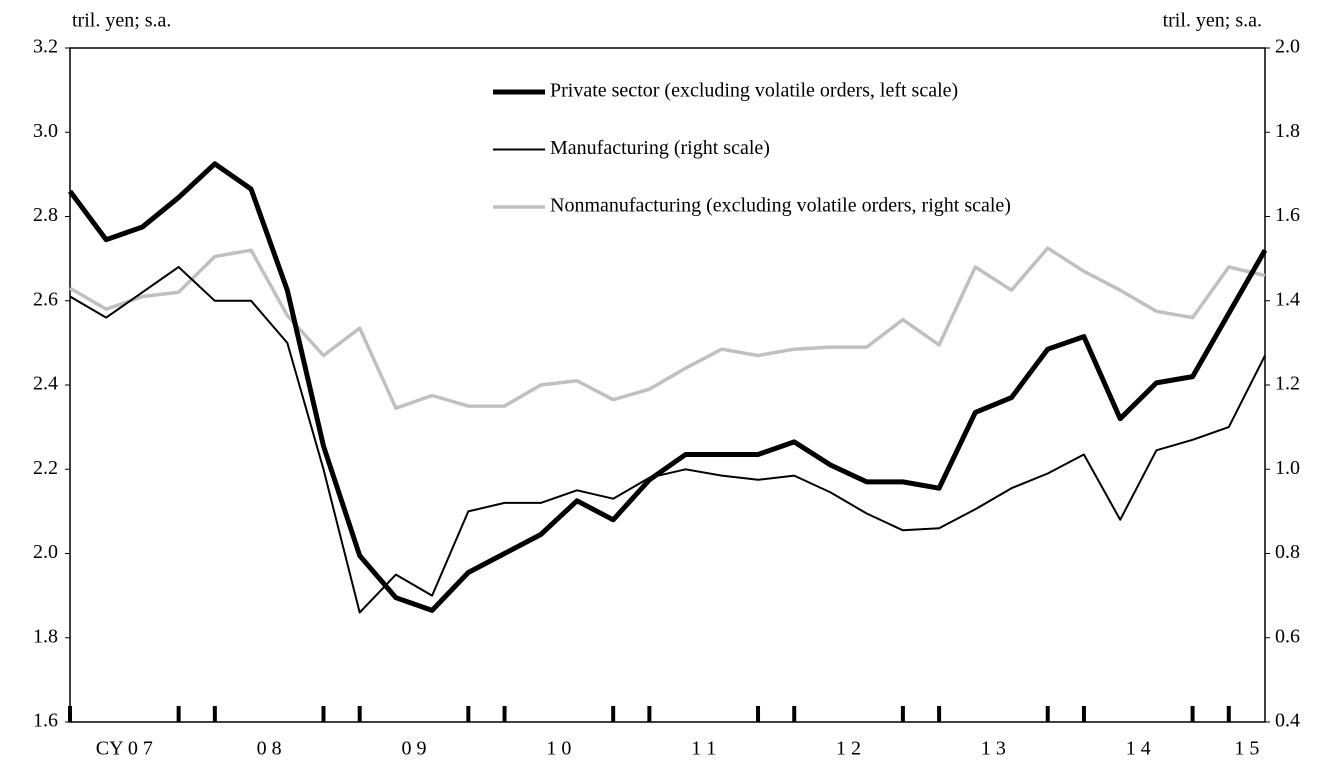  What do you see at coordinates (45, 215) in the screenshot?
I see `y-tick-label: 2.8` at bounding box center [45, 215].